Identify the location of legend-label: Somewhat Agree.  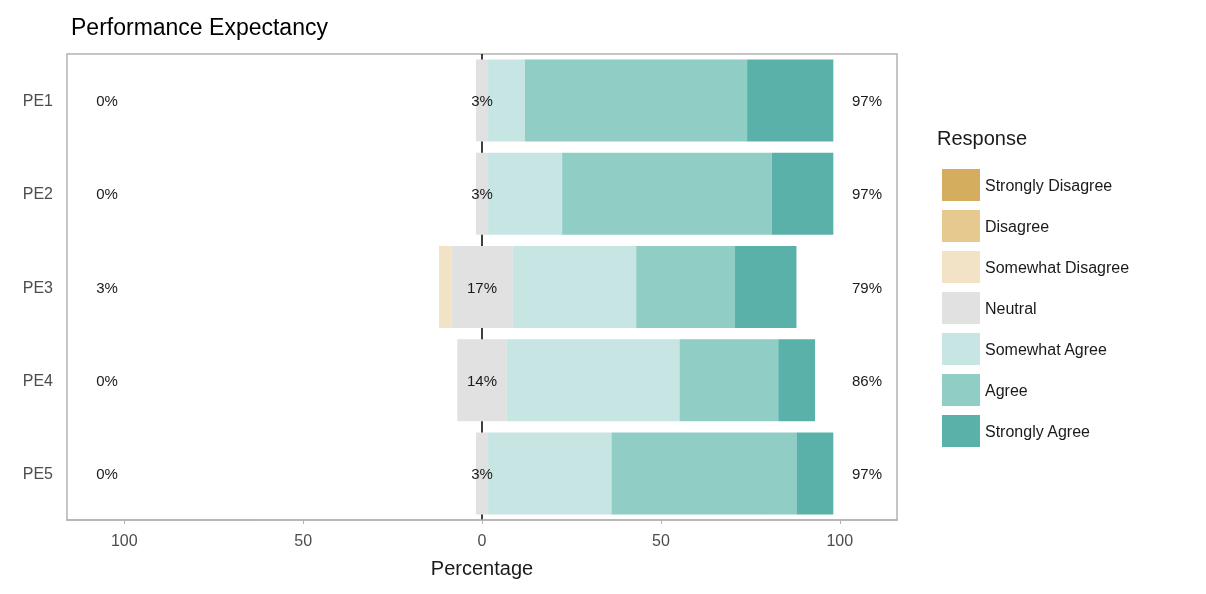
(1046, 349).